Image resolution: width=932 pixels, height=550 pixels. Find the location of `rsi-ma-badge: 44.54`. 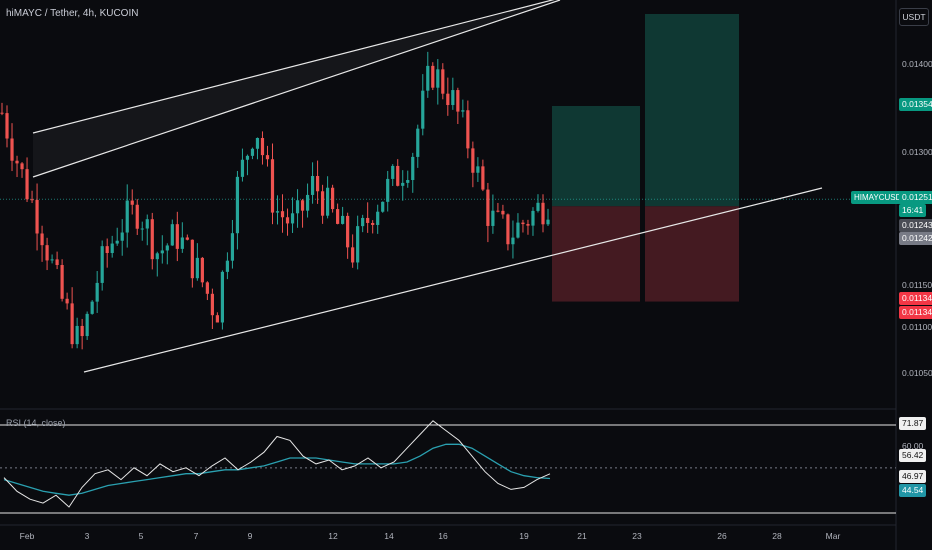

rsi-ma-badge: 44.54 is located at coordinates (913, 490).